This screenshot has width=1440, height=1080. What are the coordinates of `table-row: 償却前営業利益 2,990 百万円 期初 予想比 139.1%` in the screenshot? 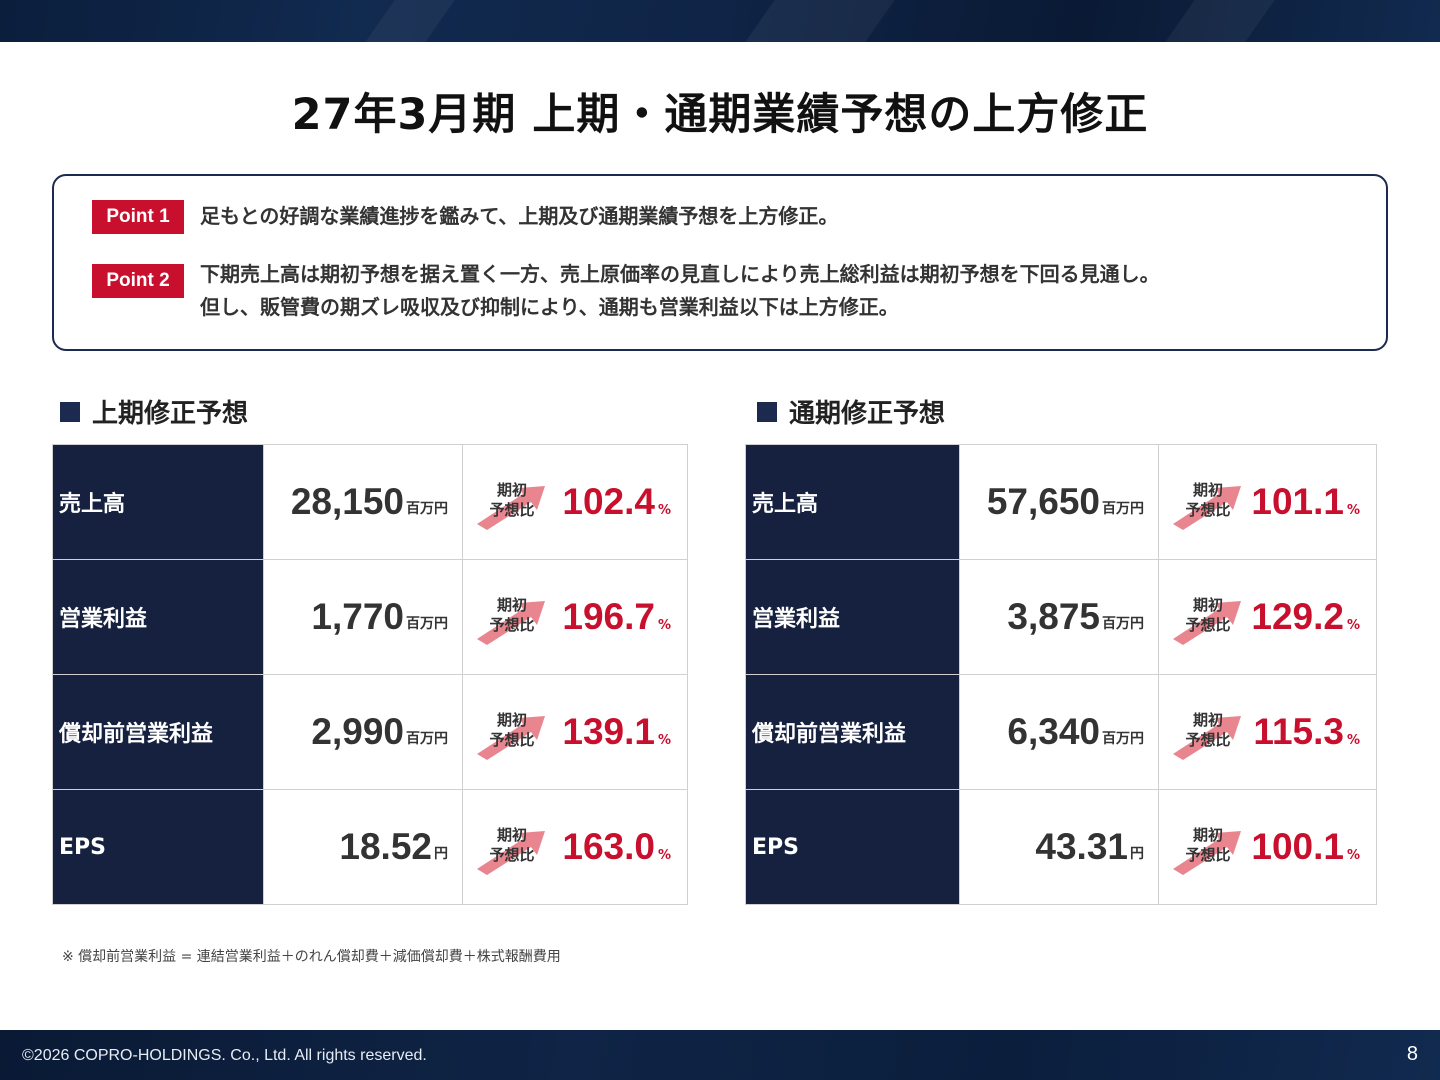 It's located at (370, 732).